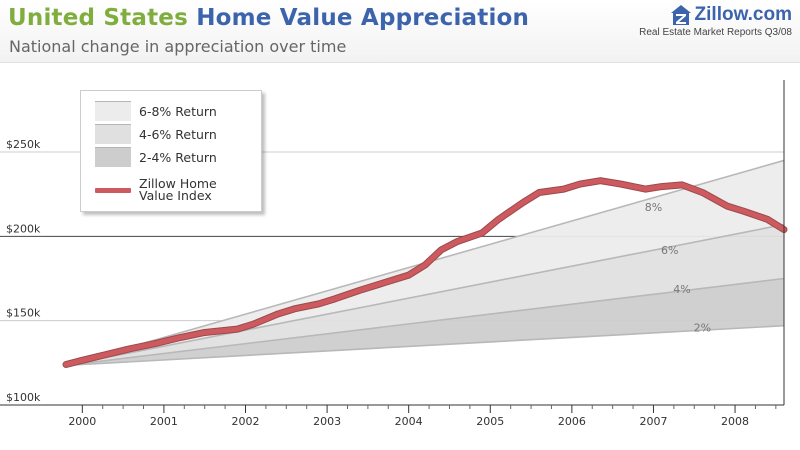 The image size is (800, 450). I want to click on legend-label-zhvi: Zillow Home Value Index, so click(178, 189).